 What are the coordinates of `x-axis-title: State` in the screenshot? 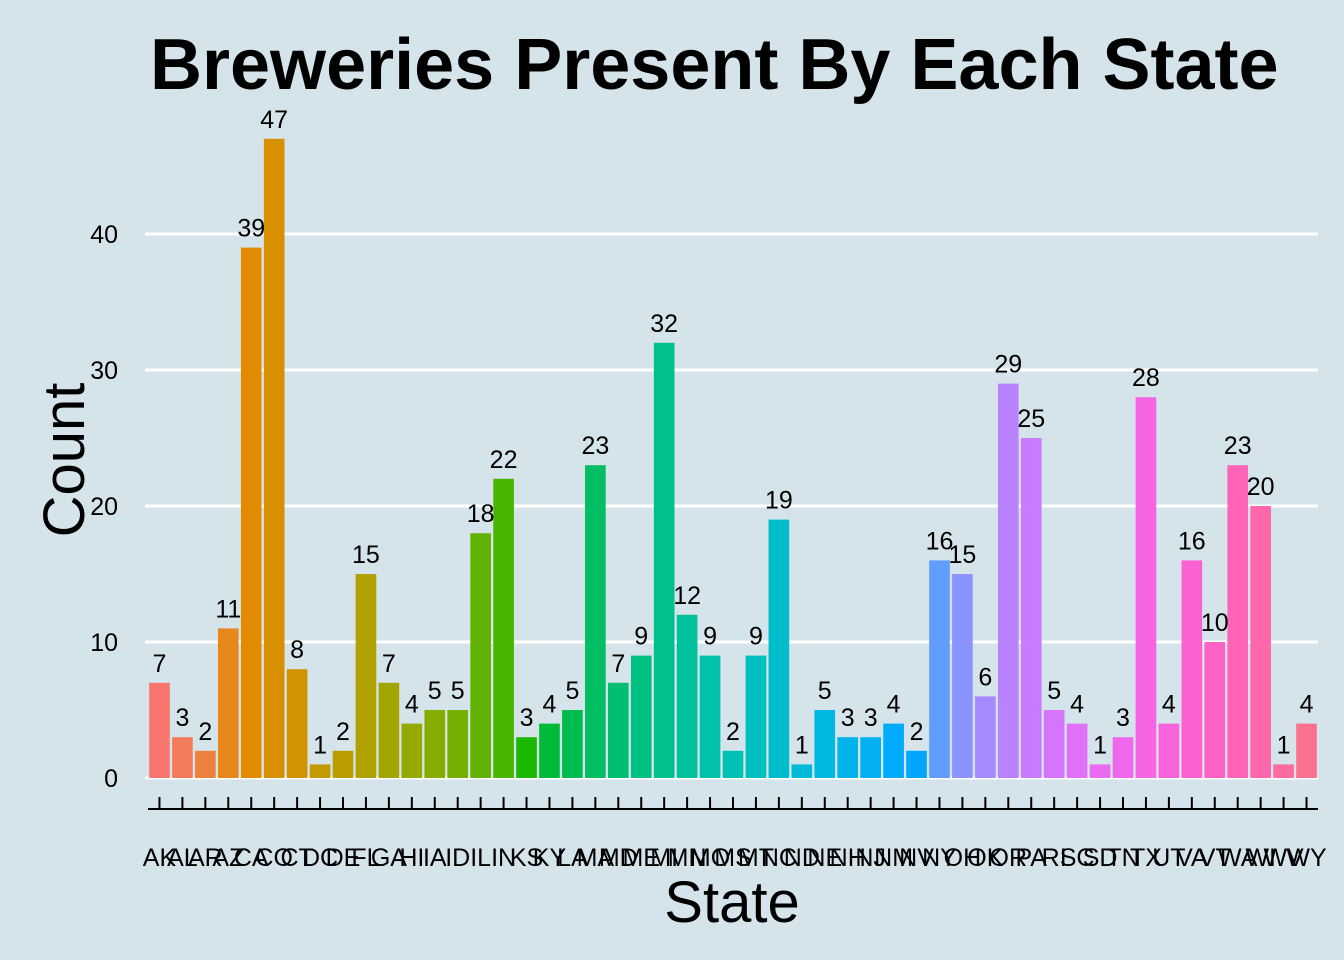 It's located at (731, 902).